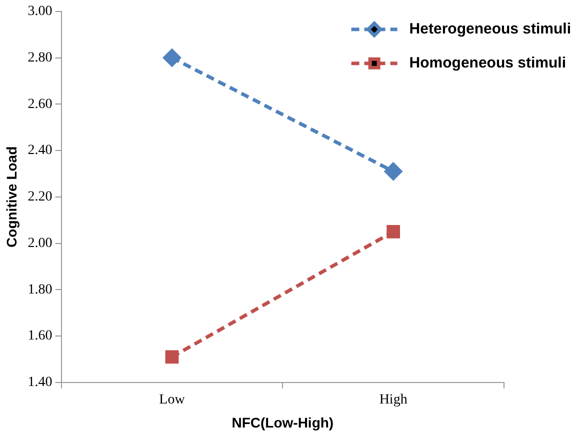 The image size is (579, 436). I want to click on y-tick-label: 3.00, so click(40, 12).